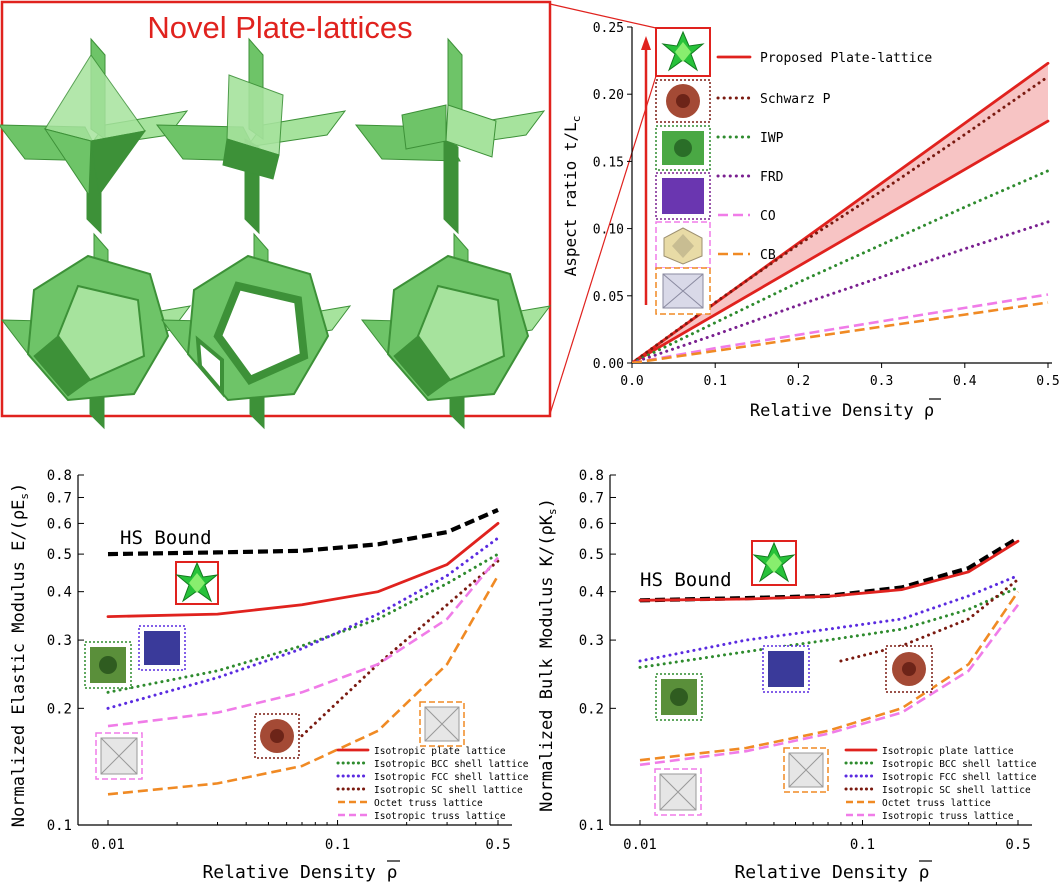 The image size is (1059, 886). What do you see at coordinates (59, 498) in the screenshot?
I see `elastic-y-tick-label: 0.7` at bounding box center [59, 498].